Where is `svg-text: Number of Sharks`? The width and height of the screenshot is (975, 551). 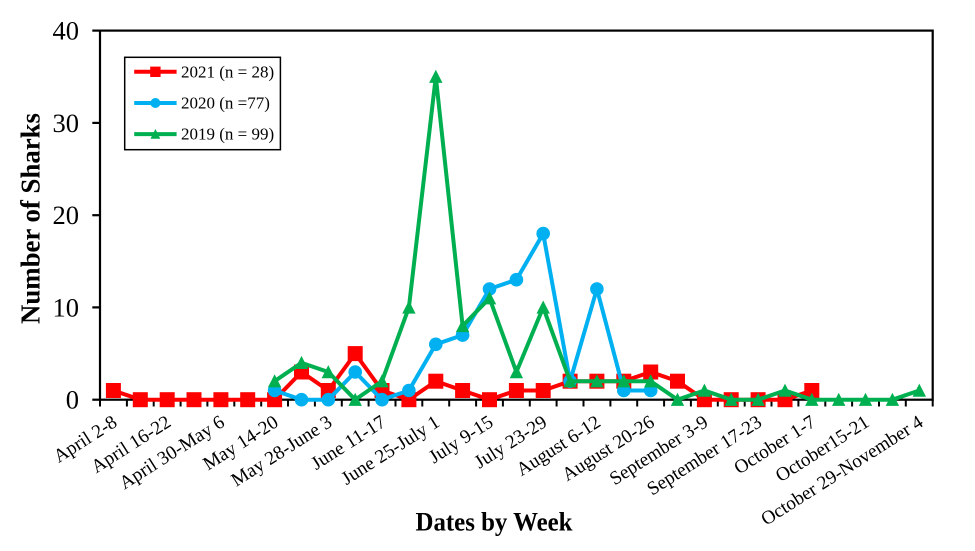
svg-text: Number of Sharks is located at coordinates (31, 218).